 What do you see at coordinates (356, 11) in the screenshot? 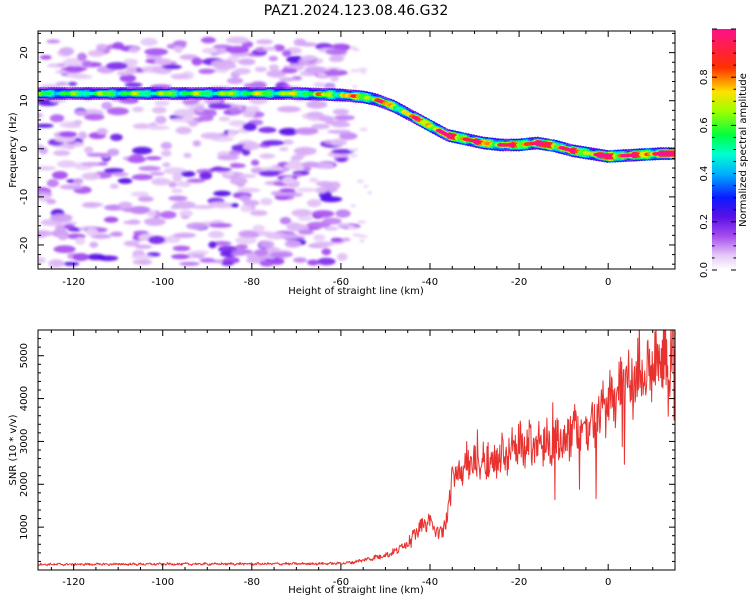
I see `figure-title: PAZ1.2024.123.08.46.G32` at bounding box center [356, 11].